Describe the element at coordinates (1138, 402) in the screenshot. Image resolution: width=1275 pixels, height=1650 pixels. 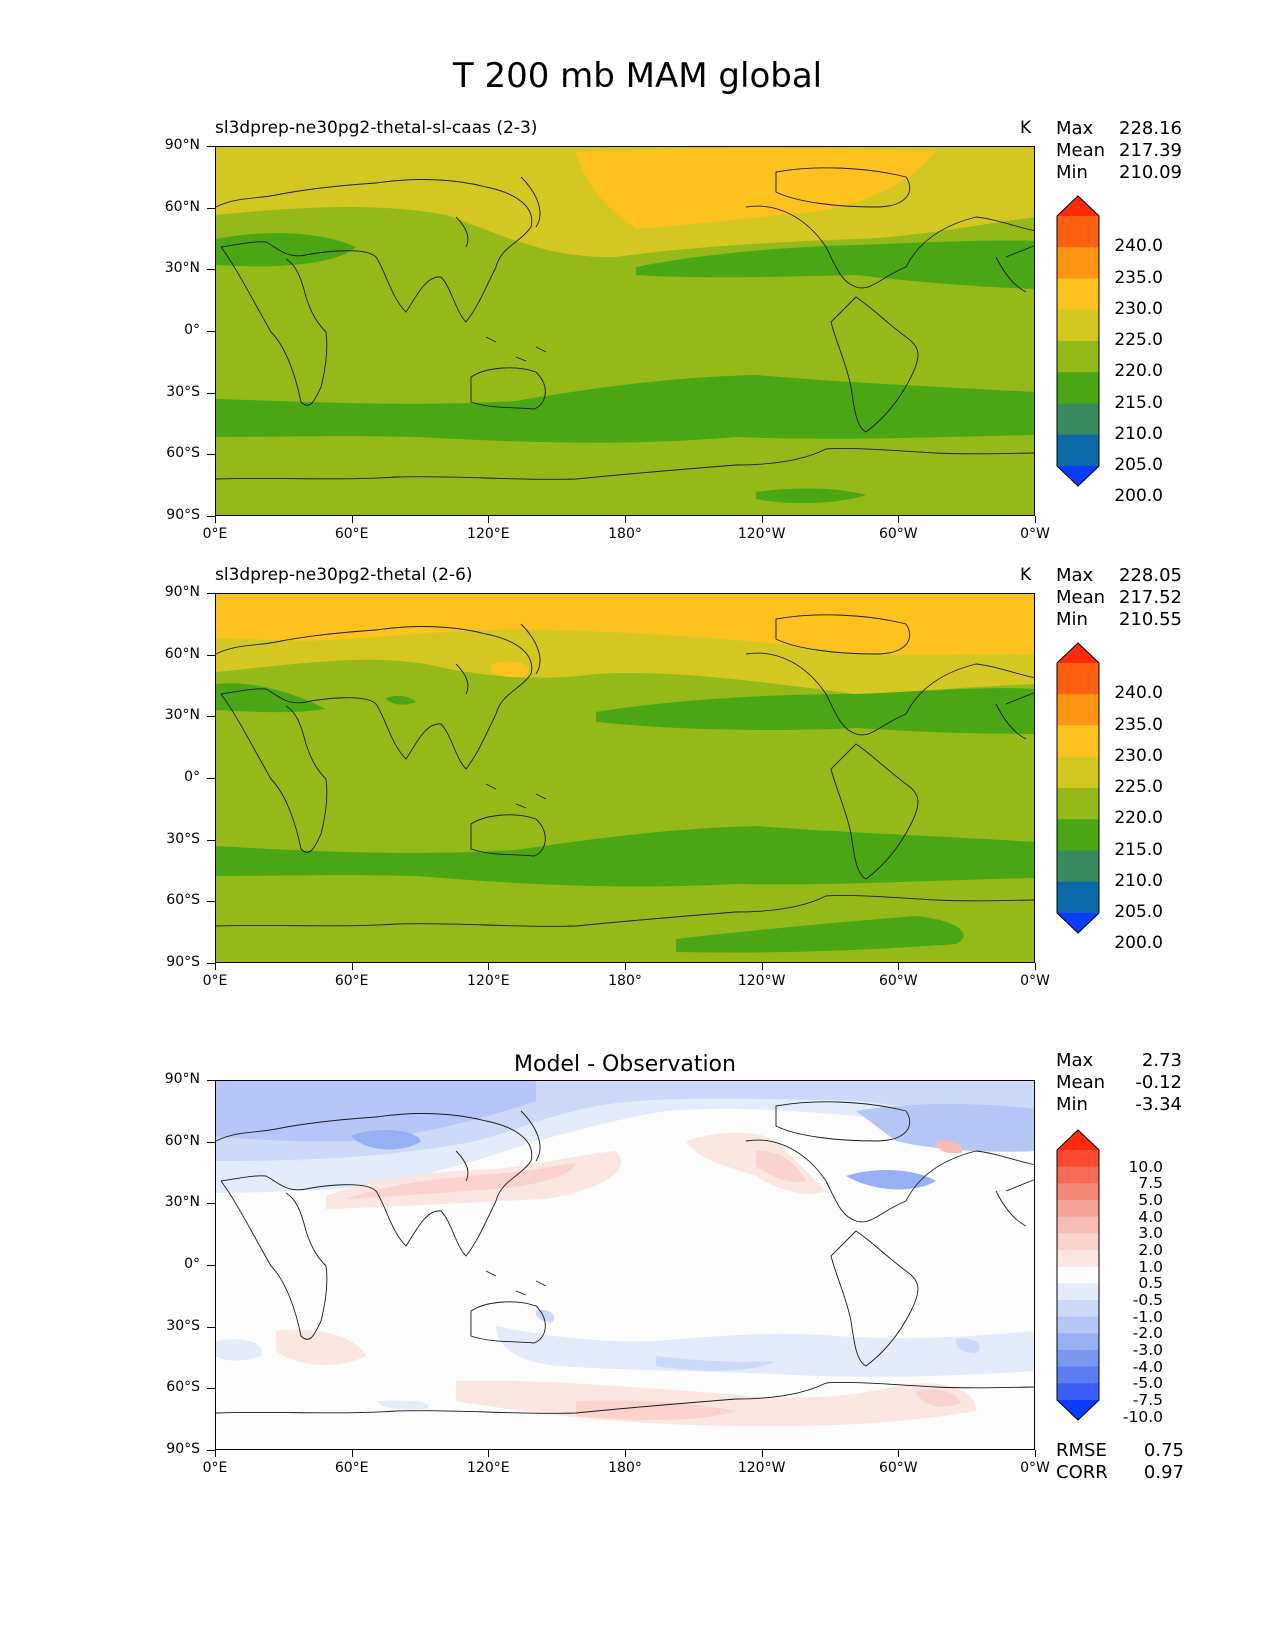
I see `colorbar-label: 215.0` at that location.